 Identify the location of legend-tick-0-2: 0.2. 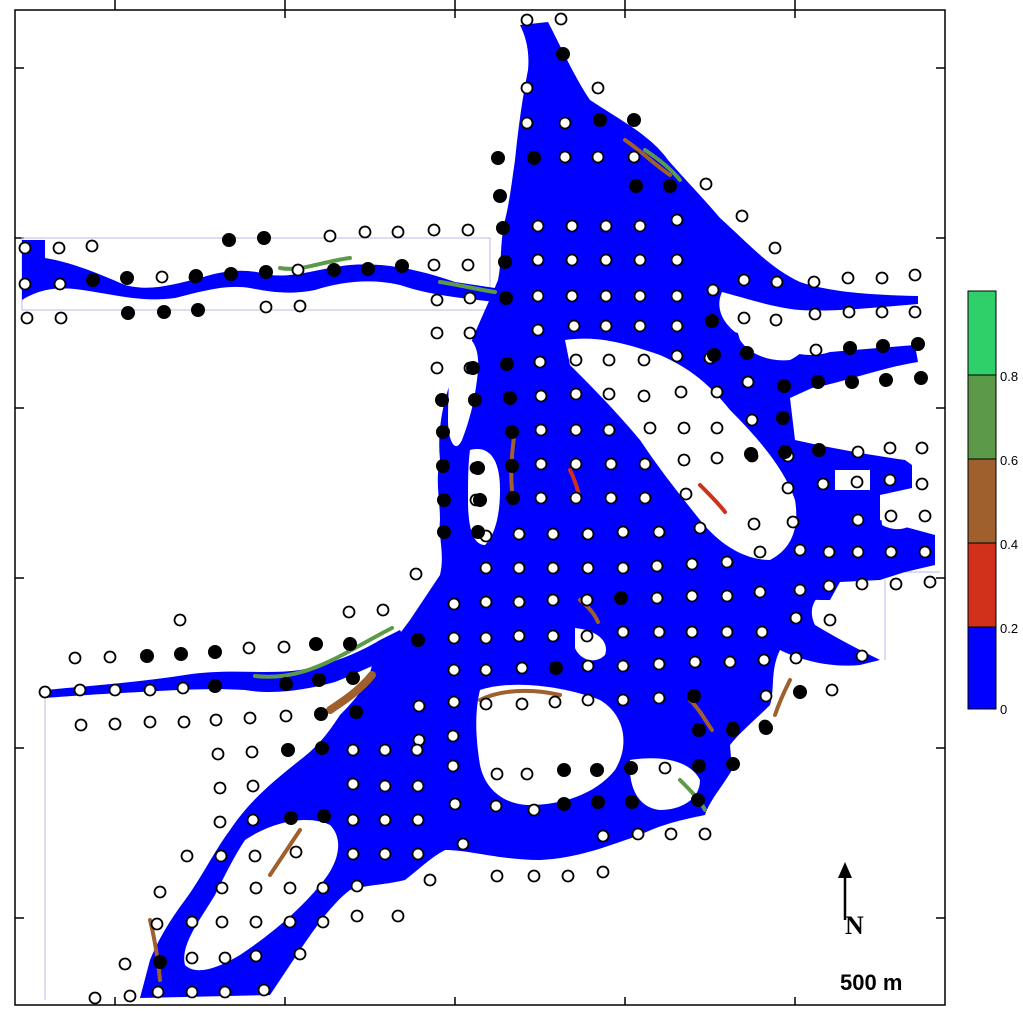
(1009, 628).